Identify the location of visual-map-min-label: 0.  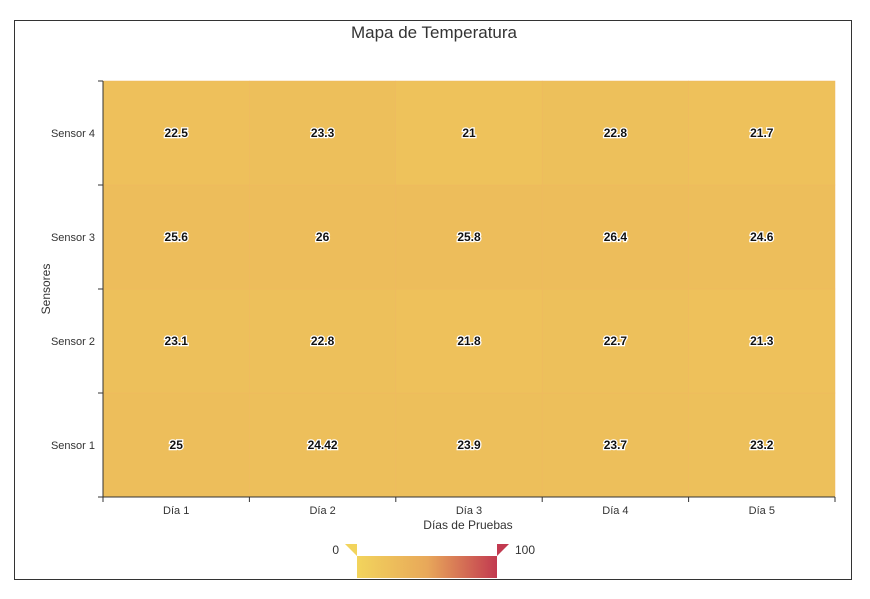
(335, 550).